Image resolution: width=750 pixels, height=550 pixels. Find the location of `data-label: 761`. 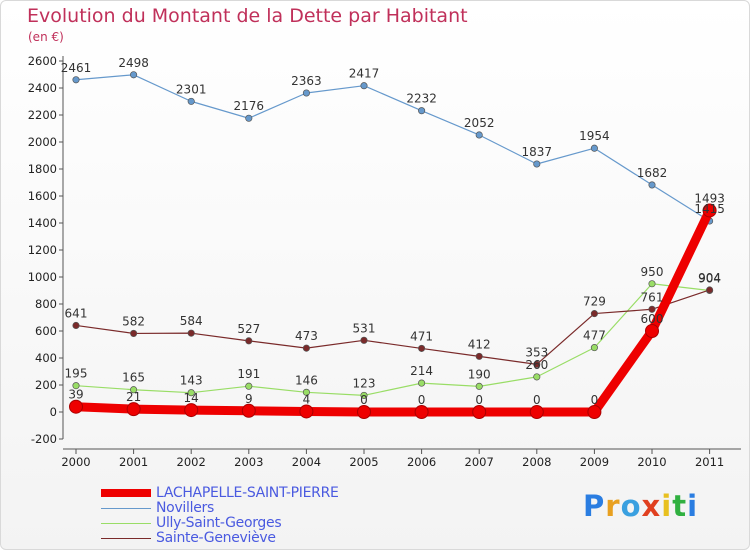

data-label: 761 is located at coordinates (652, 297).